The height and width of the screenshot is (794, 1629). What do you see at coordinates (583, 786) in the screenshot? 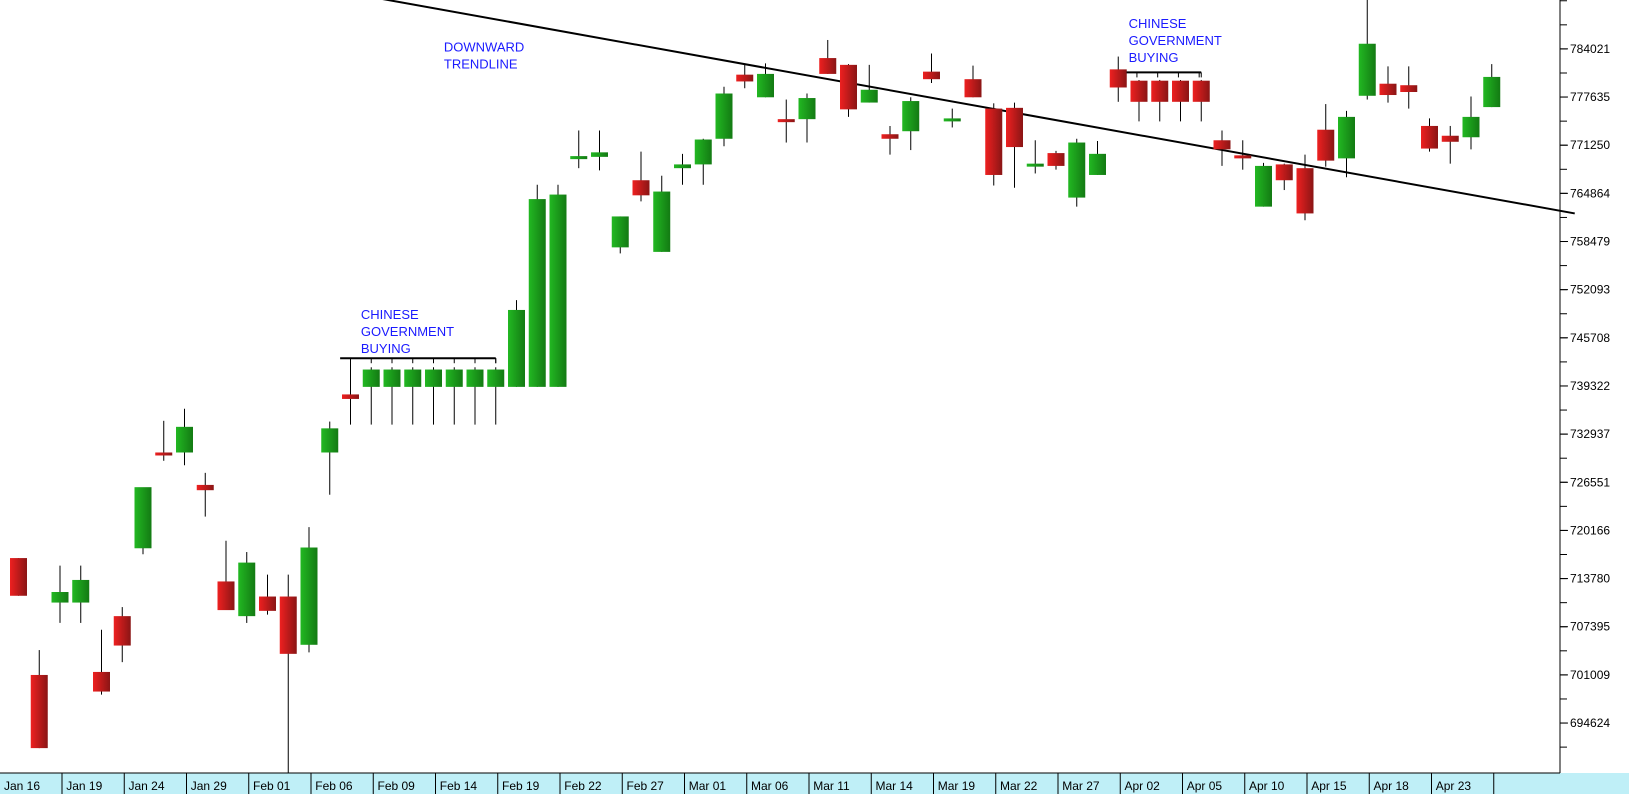
I see `x-tick-label: Feb 22` at bounding box center [583, 786].